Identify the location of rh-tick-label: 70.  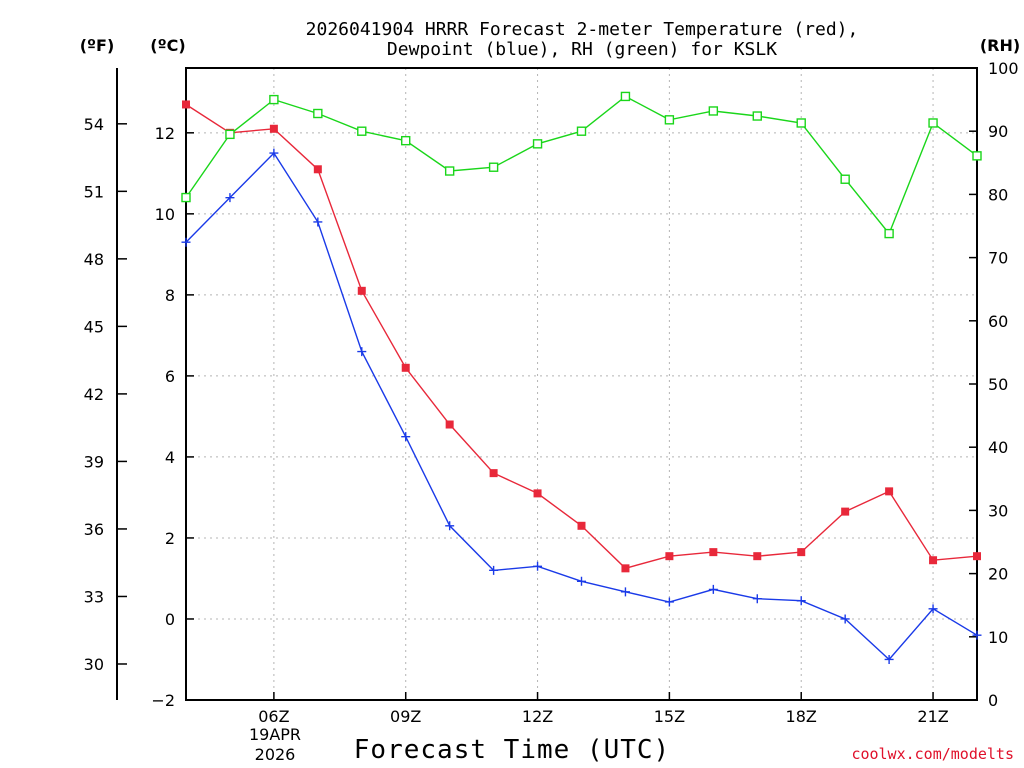
(998, 258).